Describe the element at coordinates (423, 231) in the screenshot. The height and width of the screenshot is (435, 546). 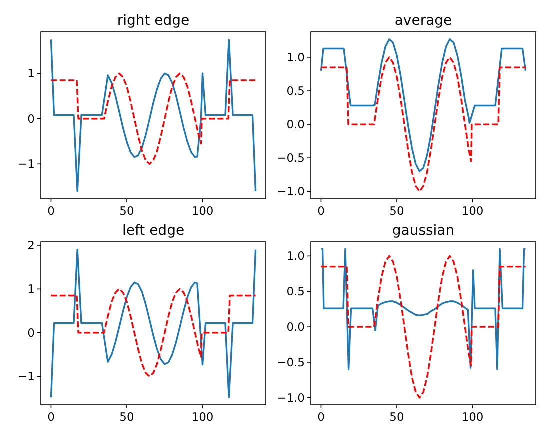
I see `chart-title: gaussian` at that location.